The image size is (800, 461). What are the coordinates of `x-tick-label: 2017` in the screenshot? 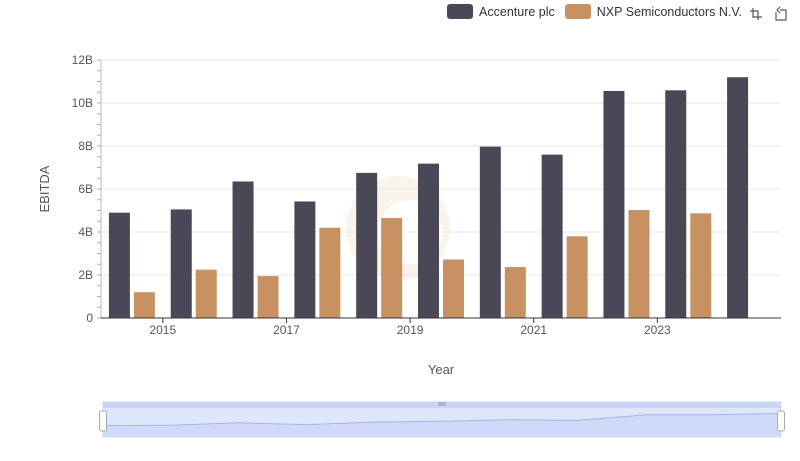 It's located at (286, 330).